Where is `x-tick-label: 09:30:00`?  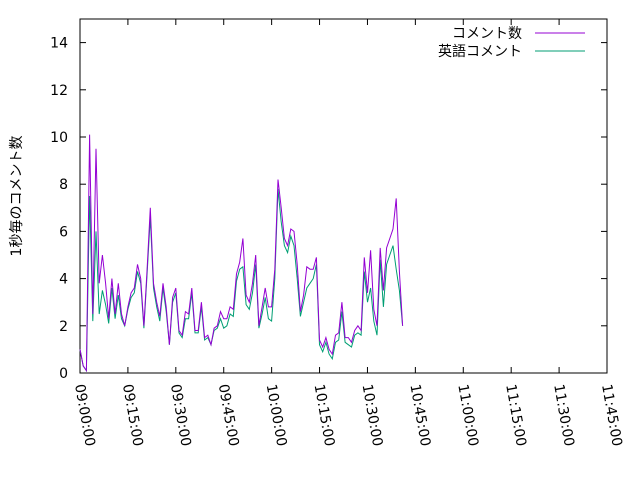 x-tick-label: 09:30:00 is located at coordinates (180, 415).